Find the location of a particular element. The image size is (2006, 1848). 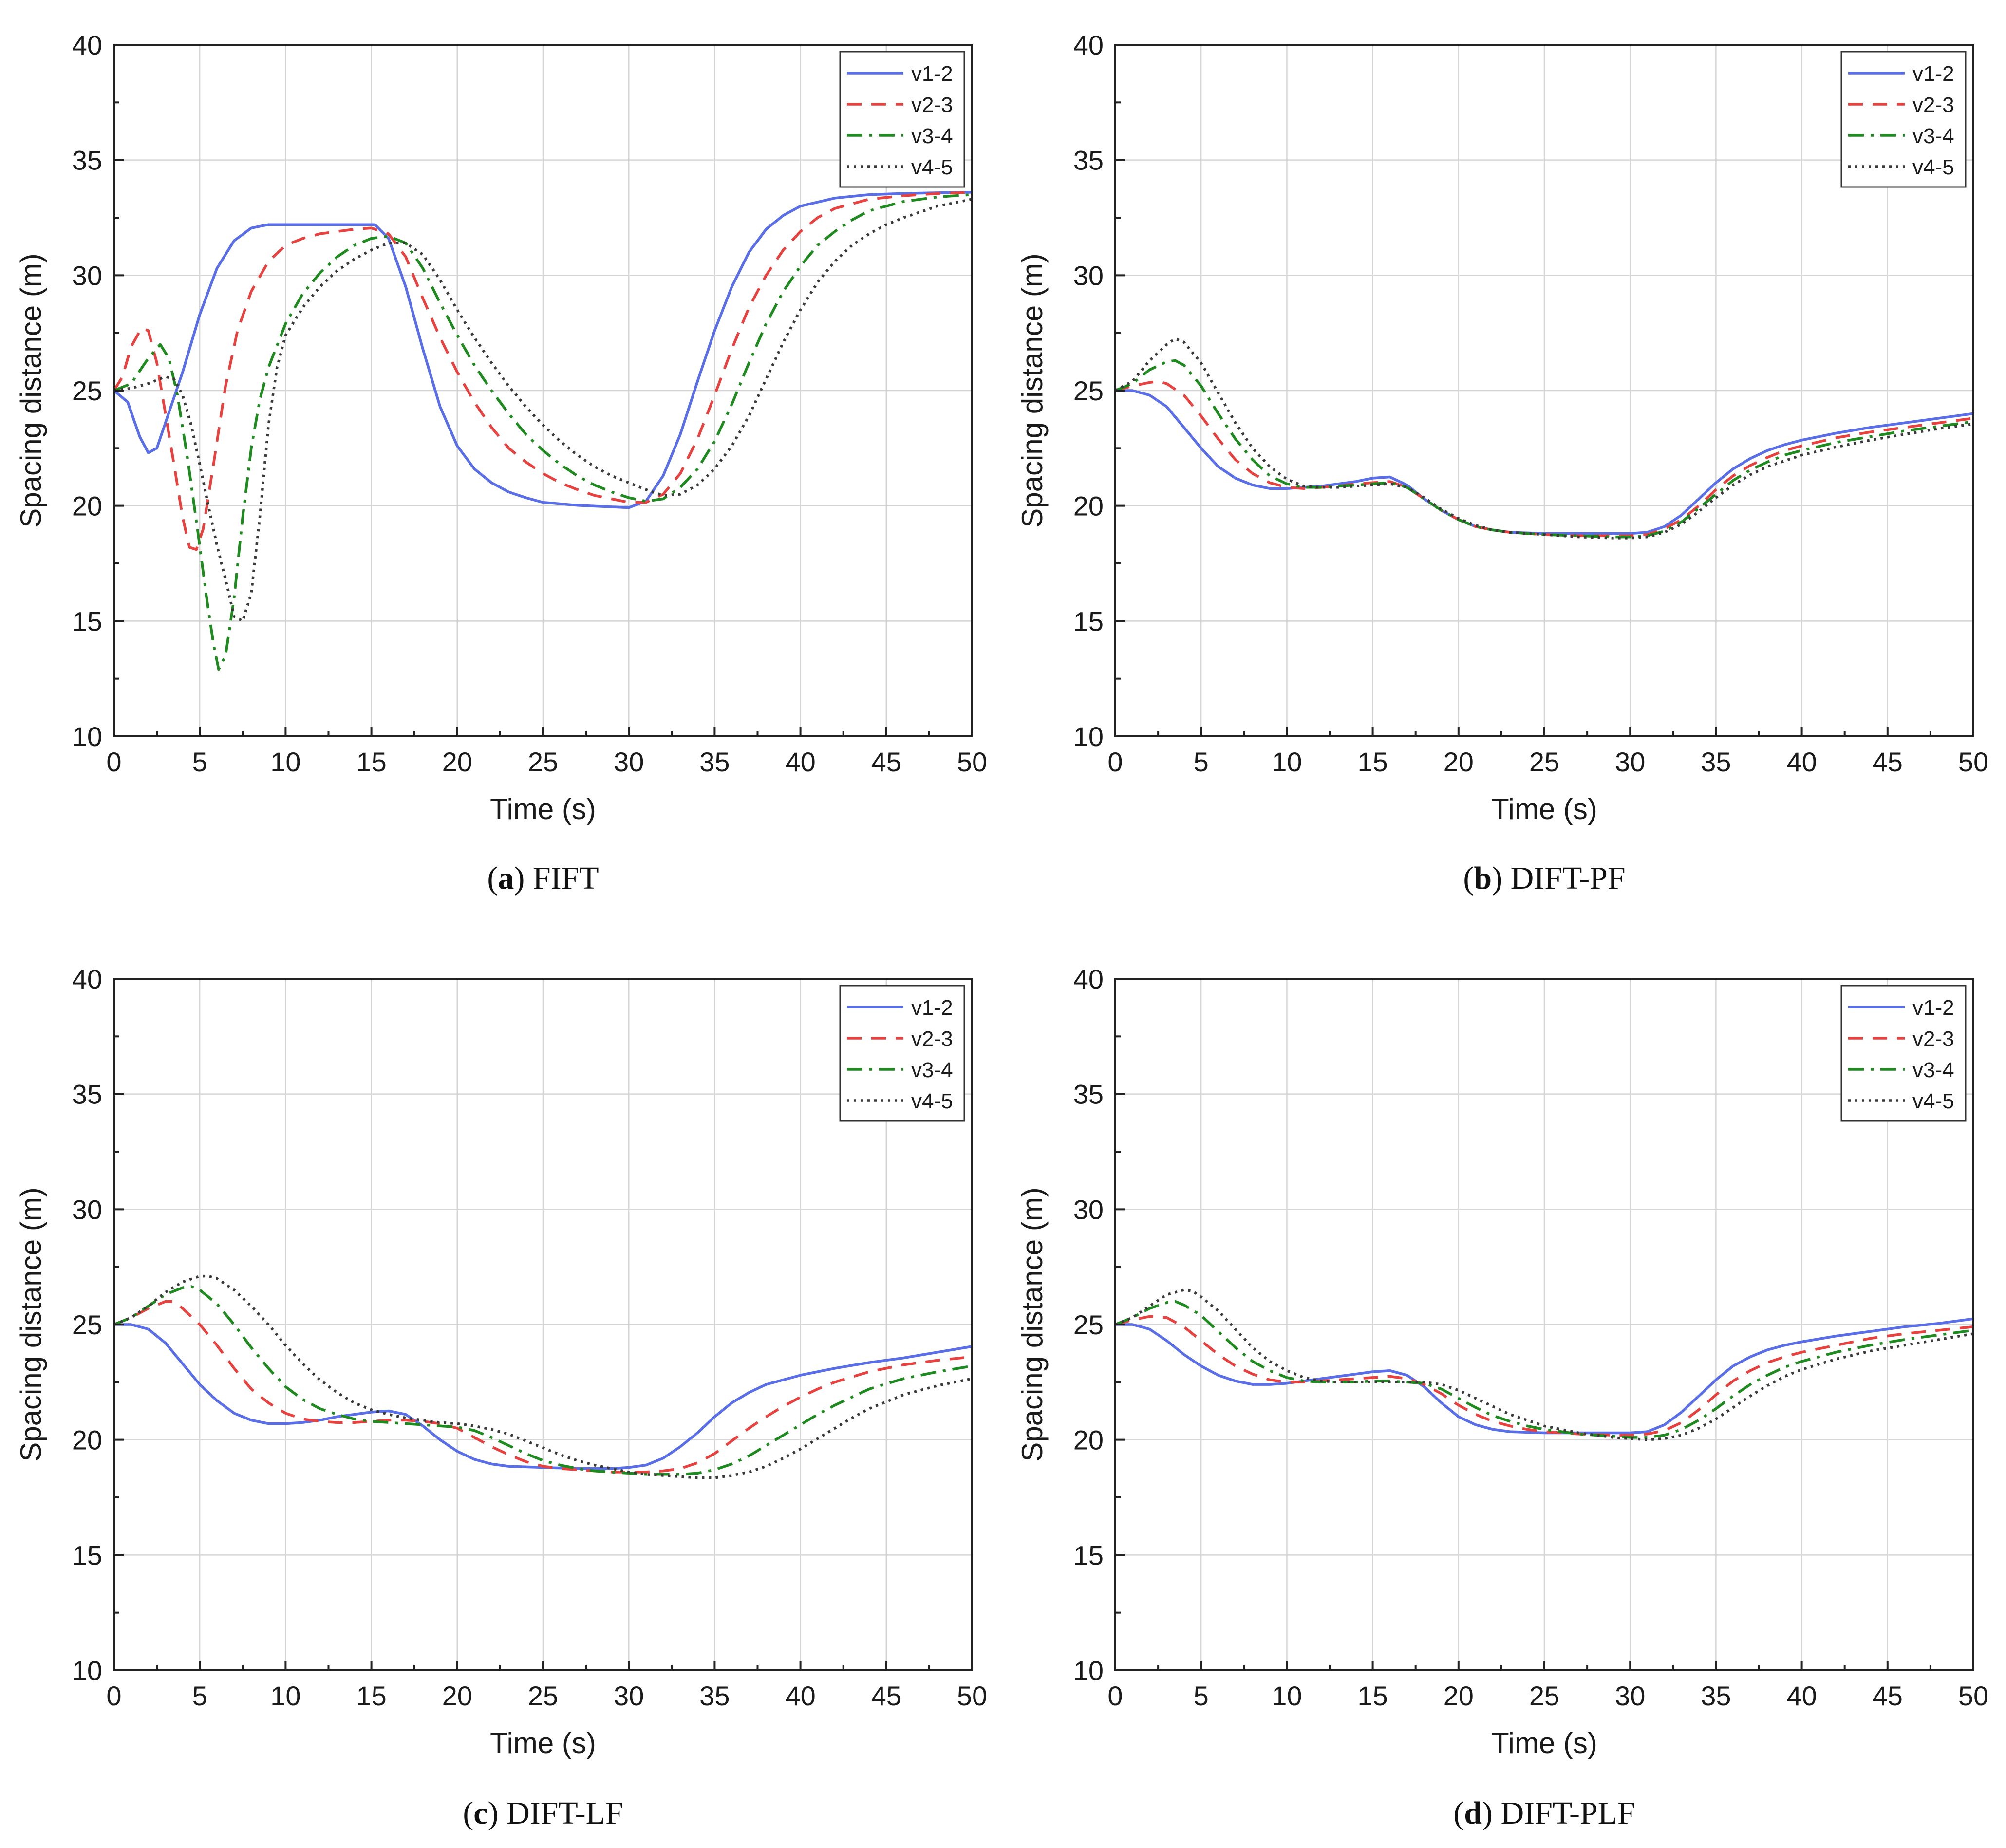

panel-caption: (c) DIFT-LF is located at coordinates (543, 1813).